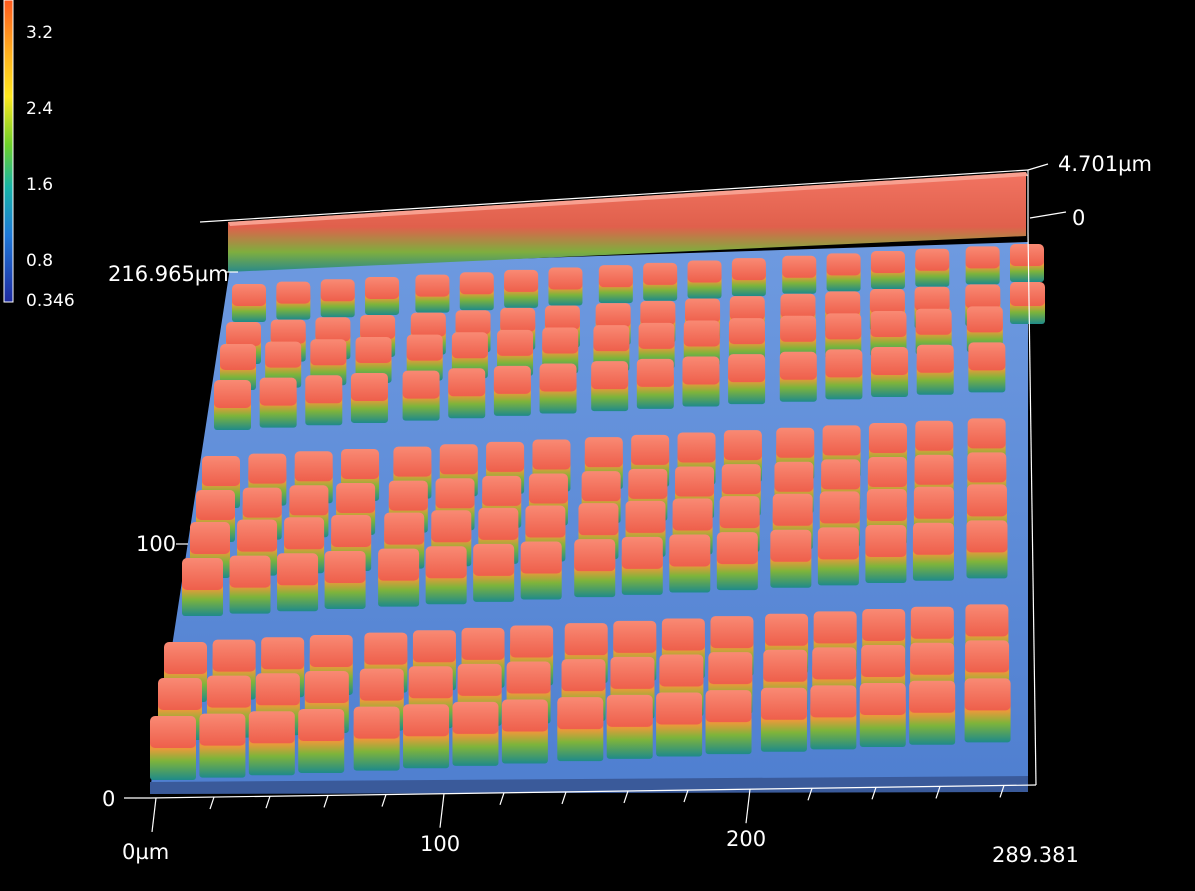 This screenshot has height=891, width=1195. Describe the element at coordinates (156, 544) in the screenshot. I see `y-axis-label-100: 100` at that location.